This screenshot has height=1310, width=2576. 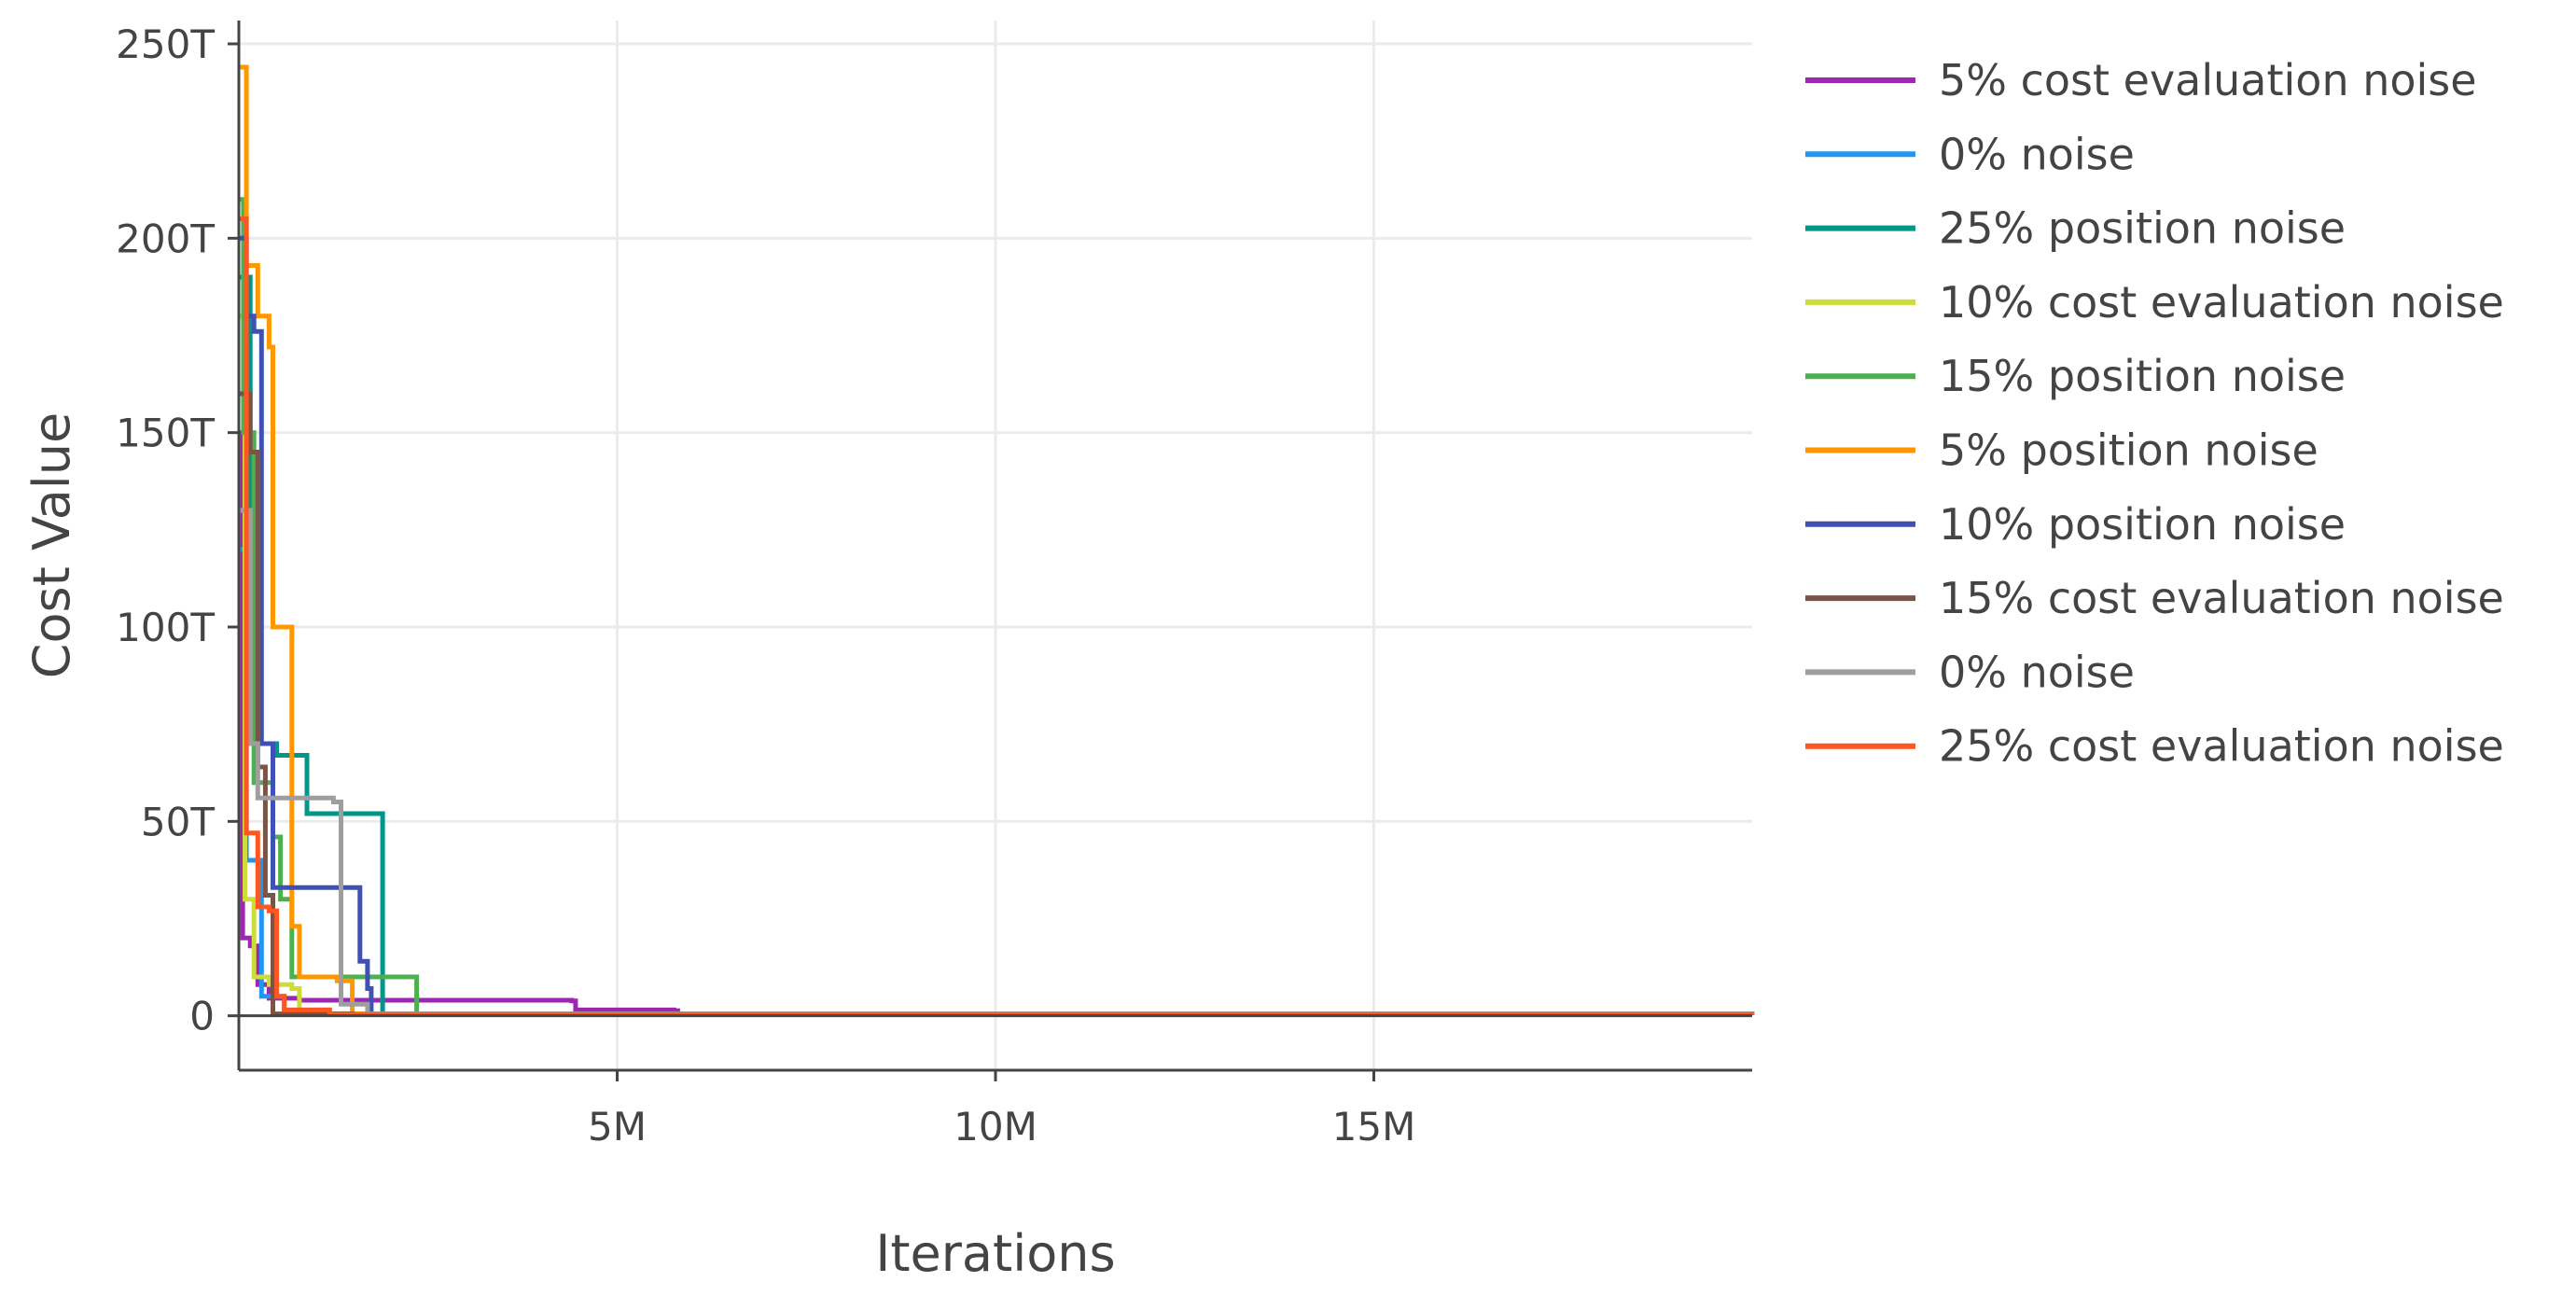 I want to click on legend-label: 10% cost evaluation noise, so click(x=2221, y=302).